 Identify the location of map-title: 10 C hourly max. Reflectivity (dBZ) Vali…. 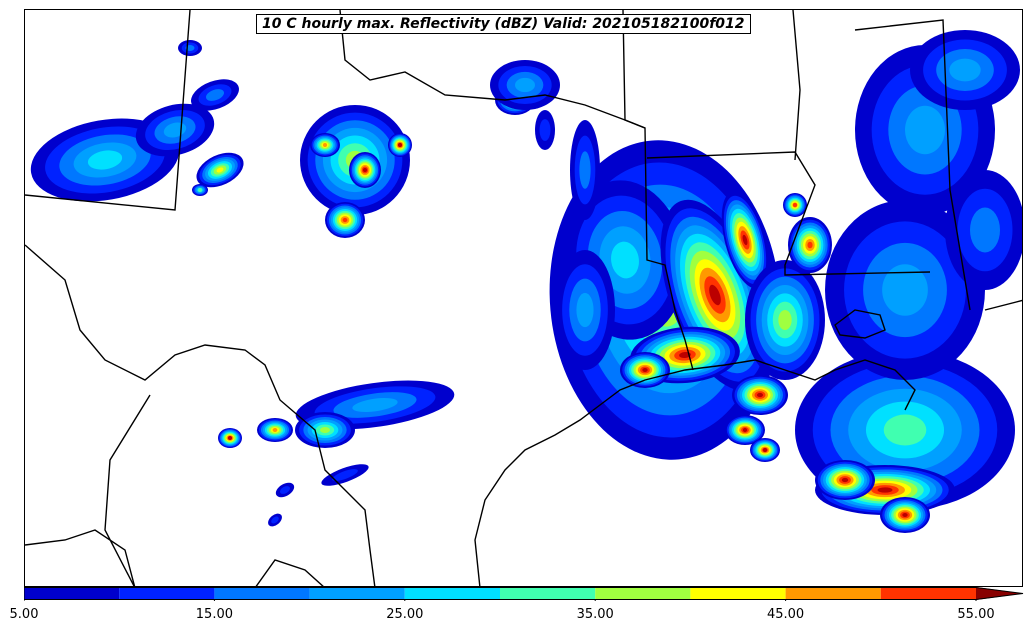
(503, 24).